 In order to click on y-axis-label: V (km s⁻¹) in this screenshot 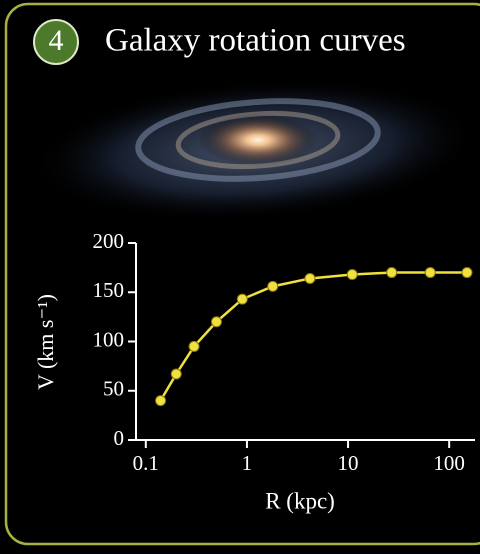, I will do `click(45, 342)`.